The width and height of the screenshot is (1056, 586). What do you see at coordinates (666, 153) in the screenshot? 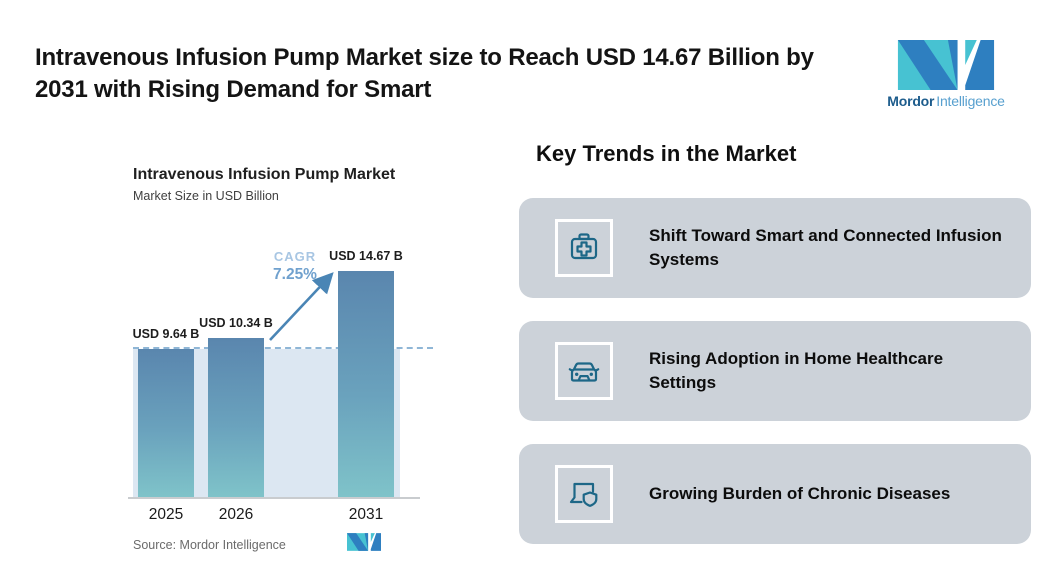
I see `trends-heading: Key Trends in the Market` at bounding box center [666, 153].